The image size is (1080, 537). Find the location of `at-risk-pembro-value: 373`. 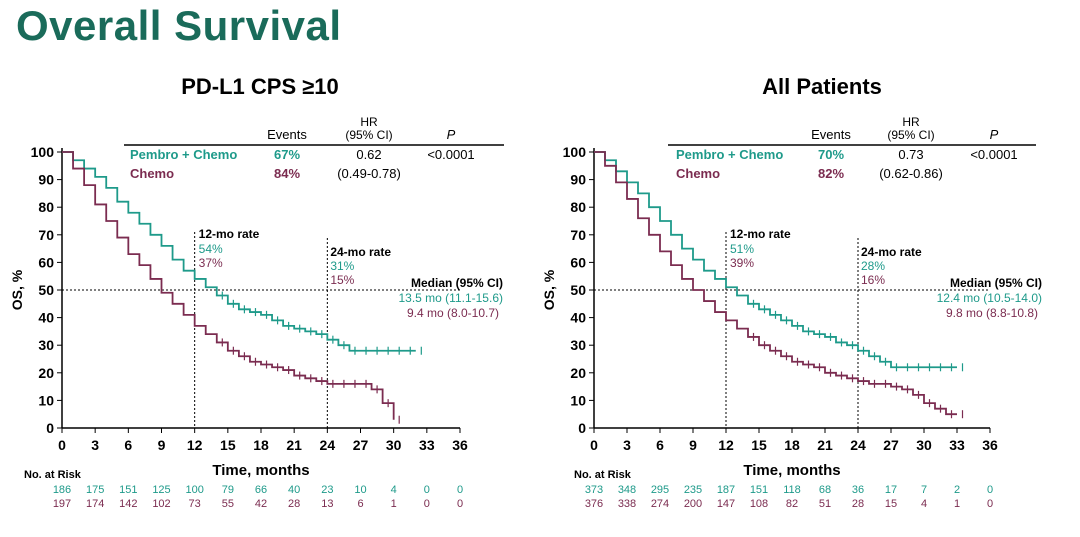

at-risk-pembro-value: 373 is located at coordinates (594, 490).